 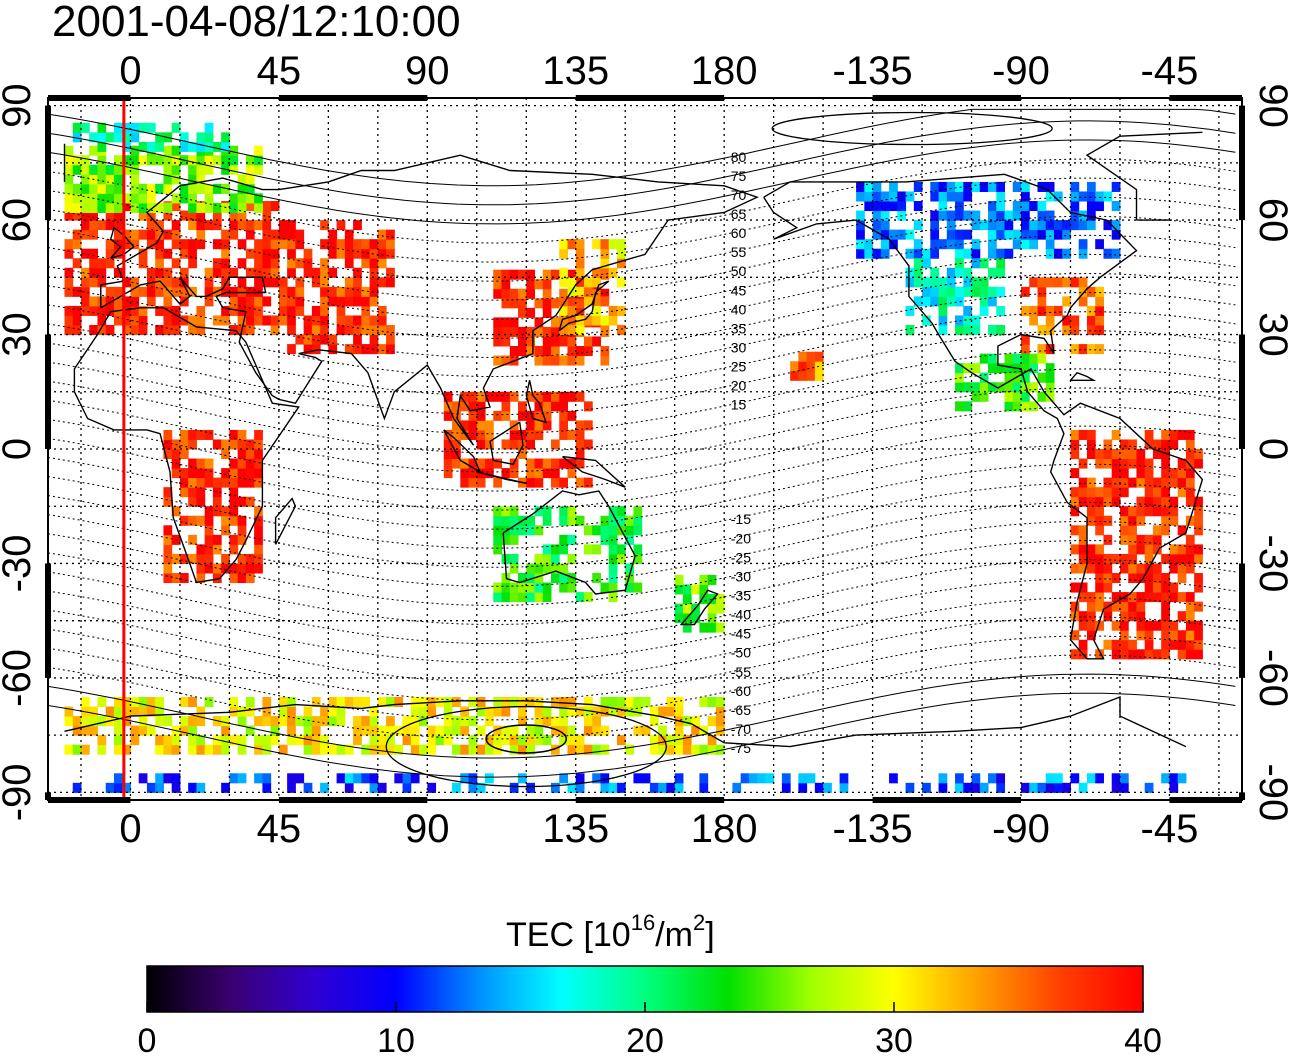 I want to click on mag-pole-contour-south, so click(x=526, y=739).